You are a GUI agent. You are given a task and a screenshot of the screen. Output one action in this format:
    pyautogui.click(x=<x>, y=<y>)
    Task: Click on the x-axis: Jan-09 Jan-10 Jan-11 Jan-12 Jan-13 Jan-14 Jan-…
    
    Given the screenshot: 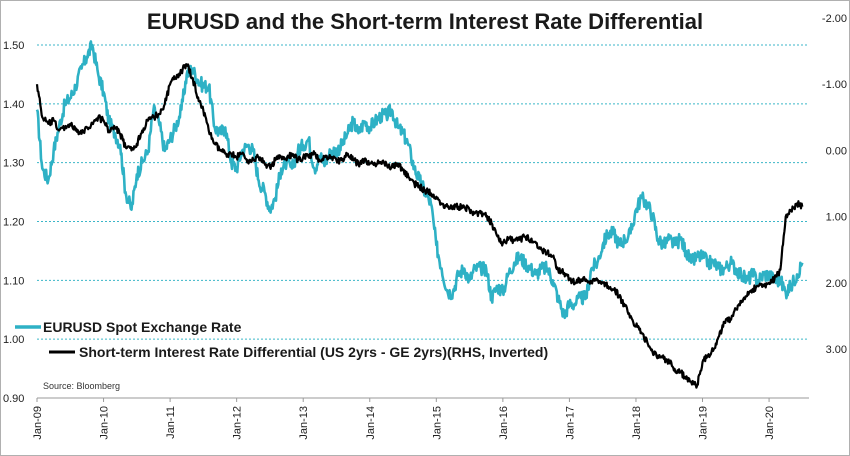 What is the action you would take?
    pyautogui.click(x=420, y=418)
    